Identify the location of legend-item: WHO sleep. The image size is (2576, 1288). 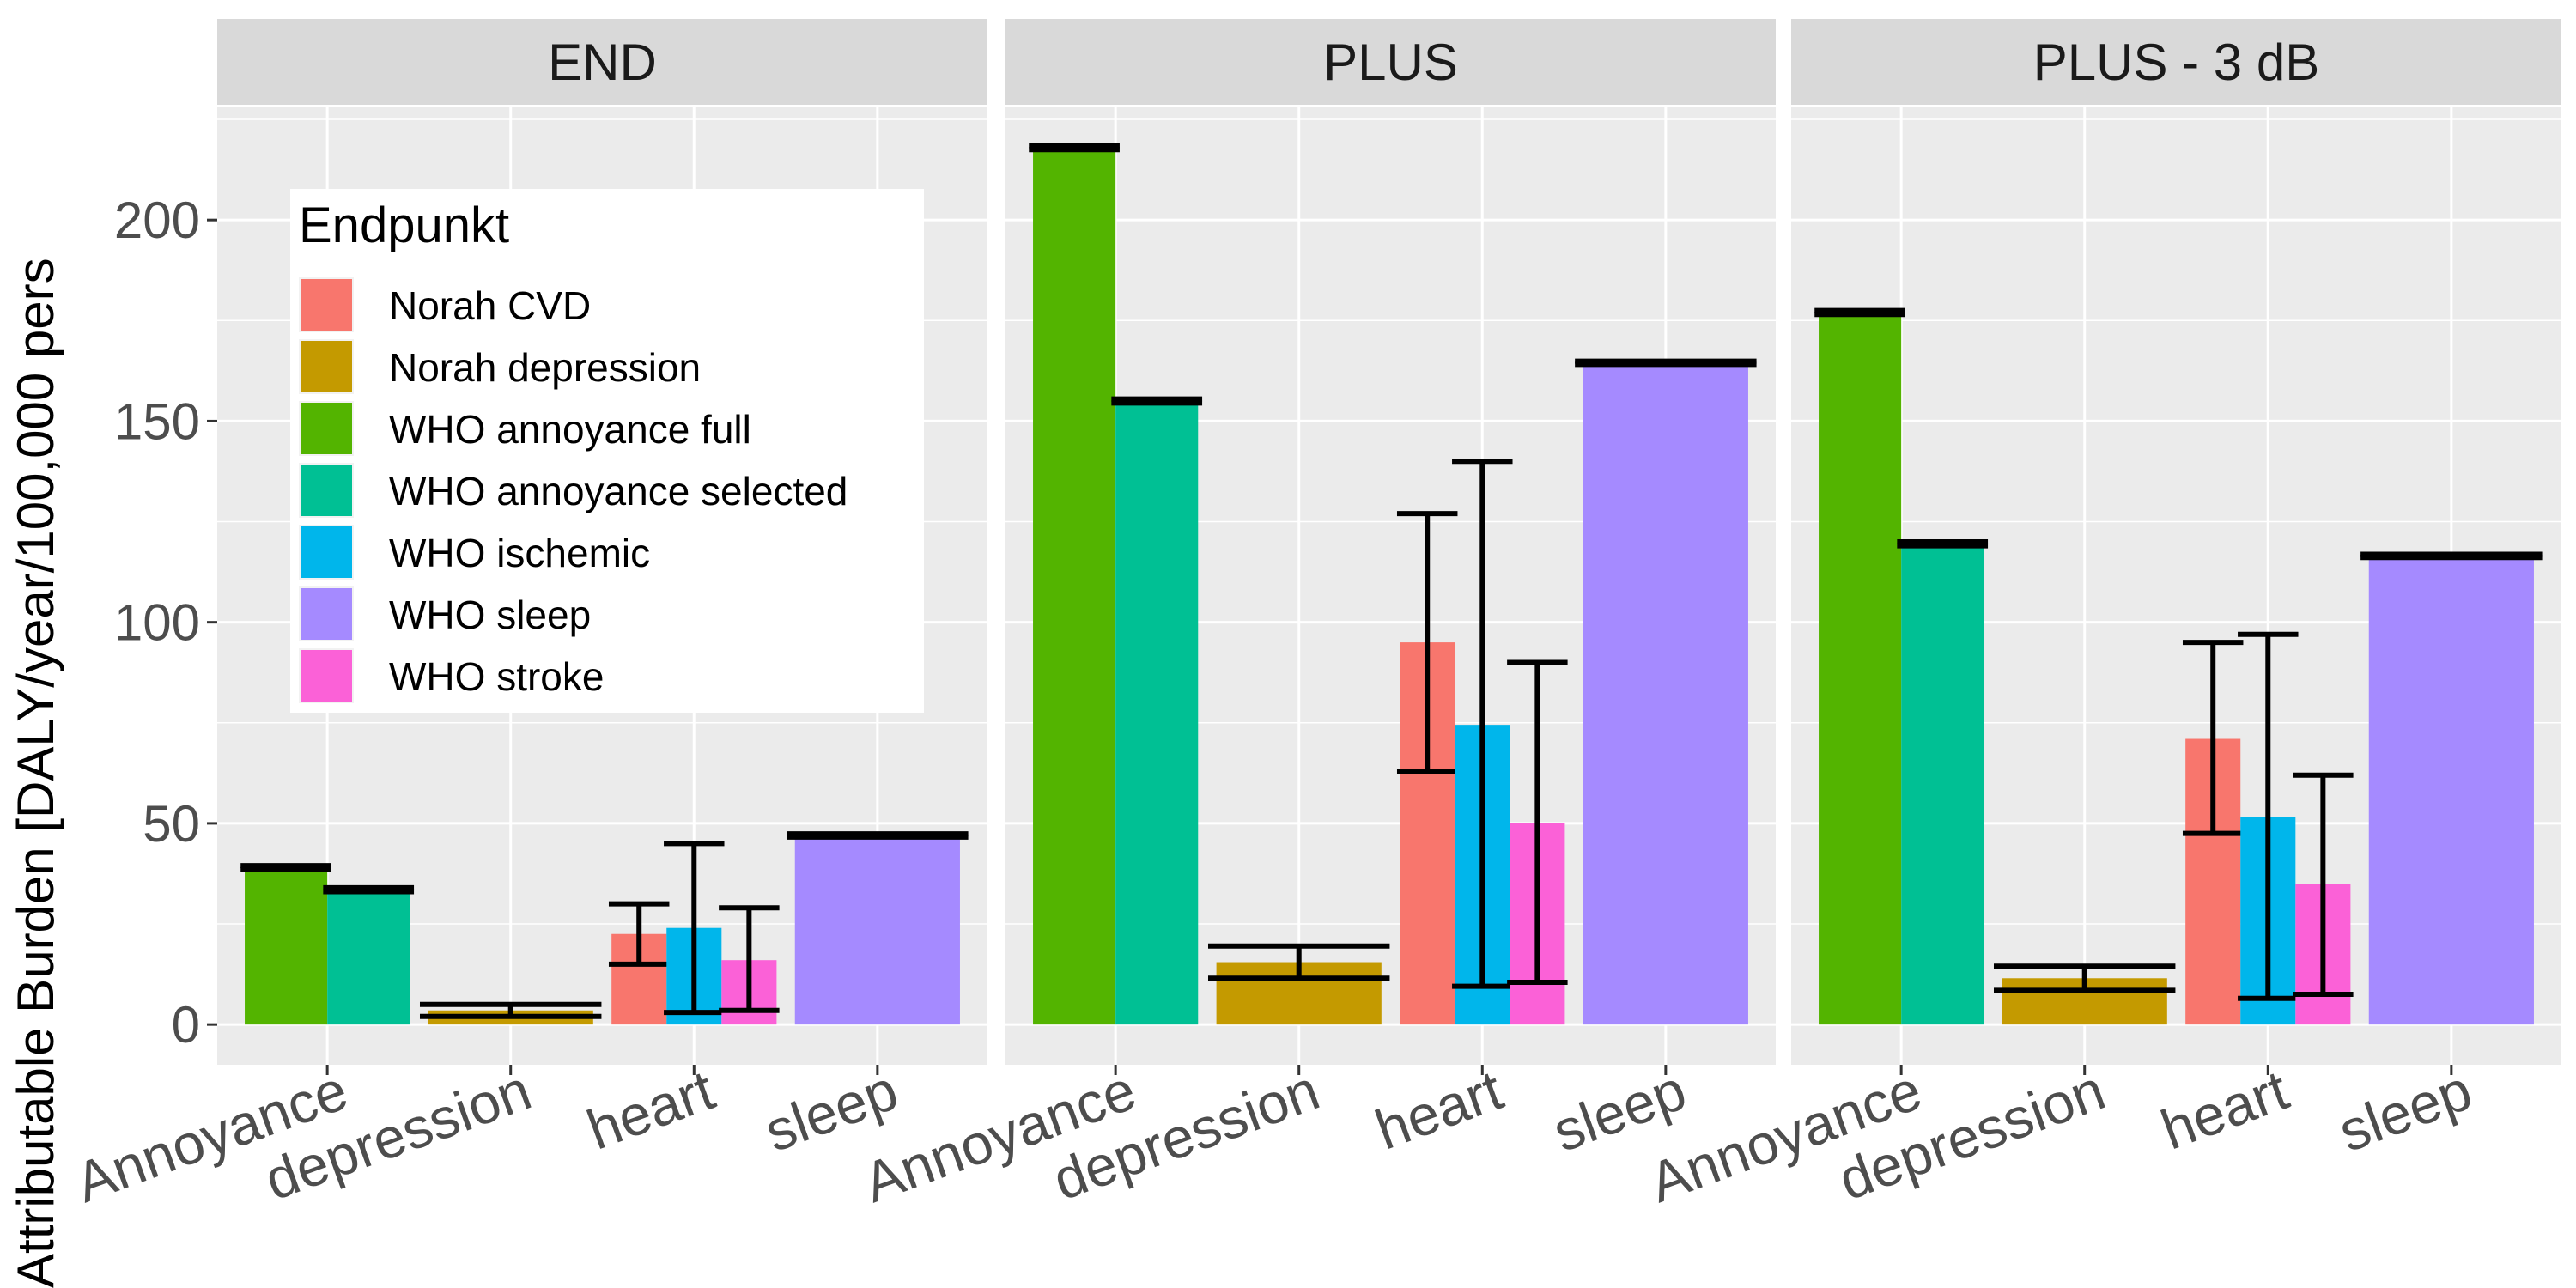
(445, 614).